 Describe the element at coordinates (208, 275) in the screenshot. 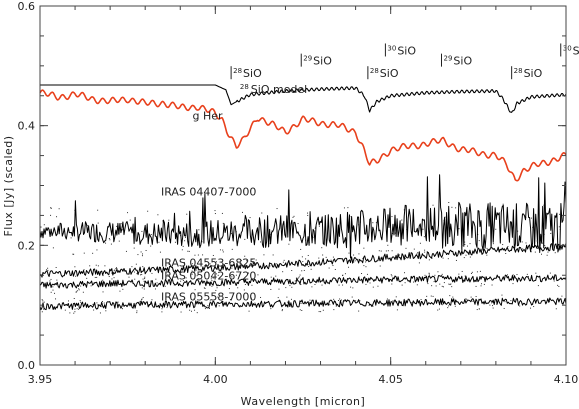

I see `series-label: IRAS 05042-6720` at that location.